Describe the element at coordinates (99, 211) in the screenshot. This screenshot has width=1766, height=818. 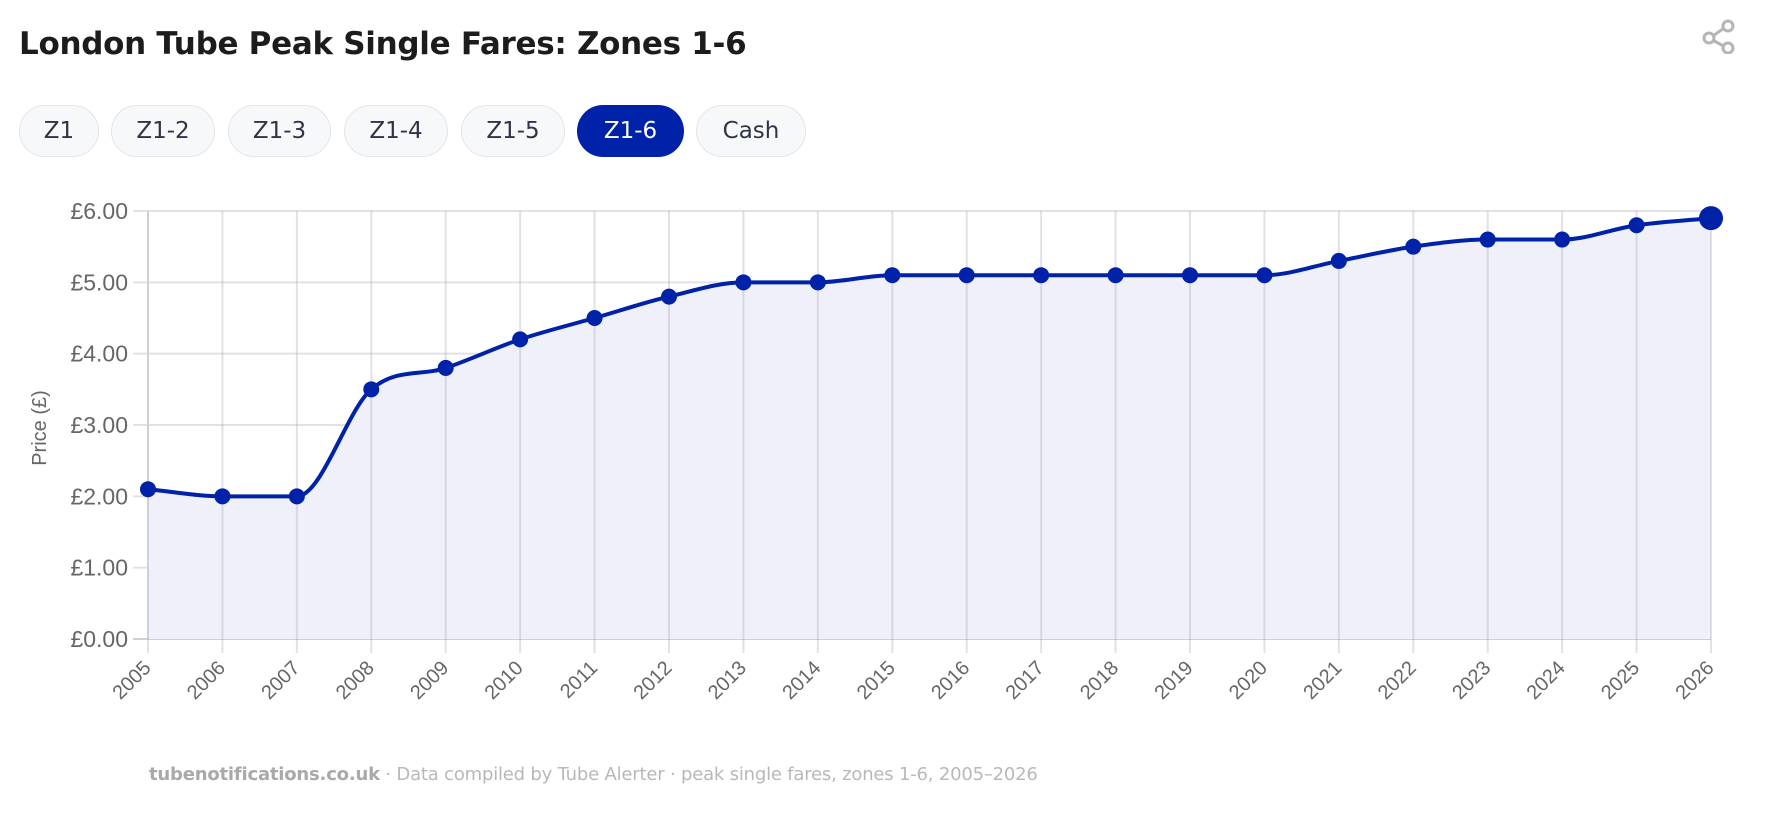
I see `y-tick-label: £6.00` at that location.